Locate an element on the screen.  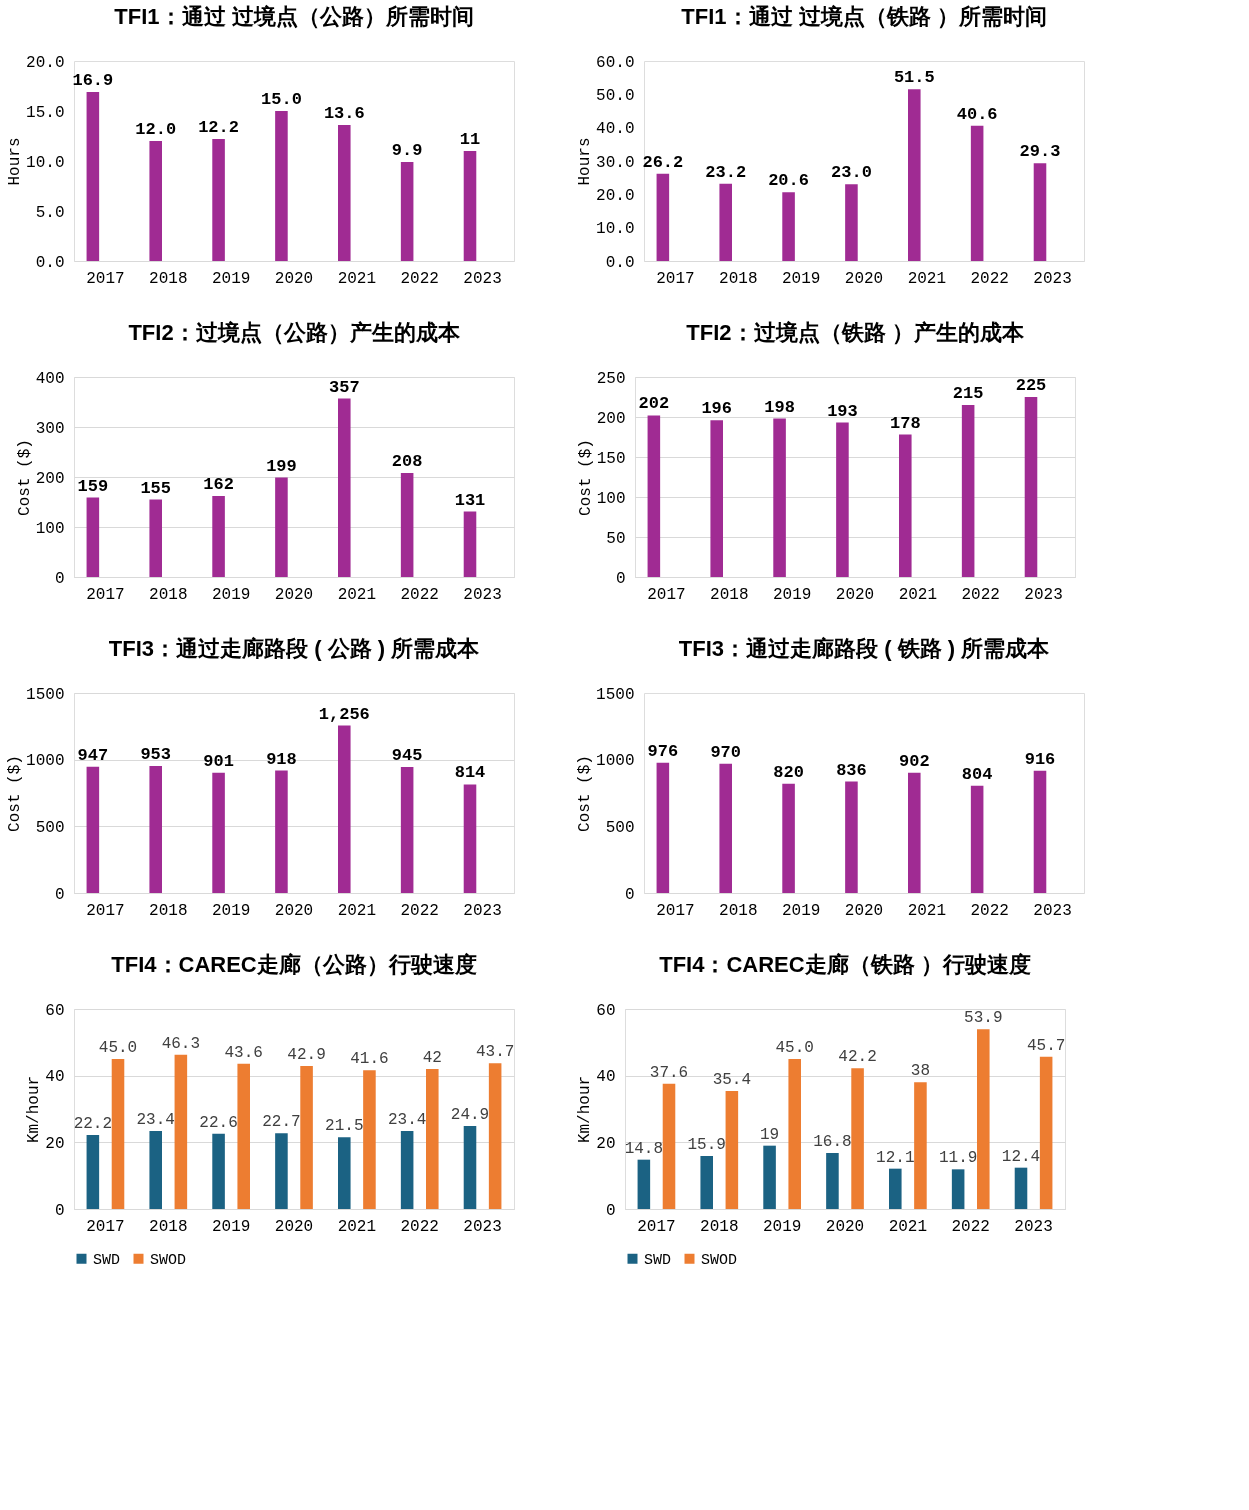
data-label: 155 is located at coordinates (156, 488).